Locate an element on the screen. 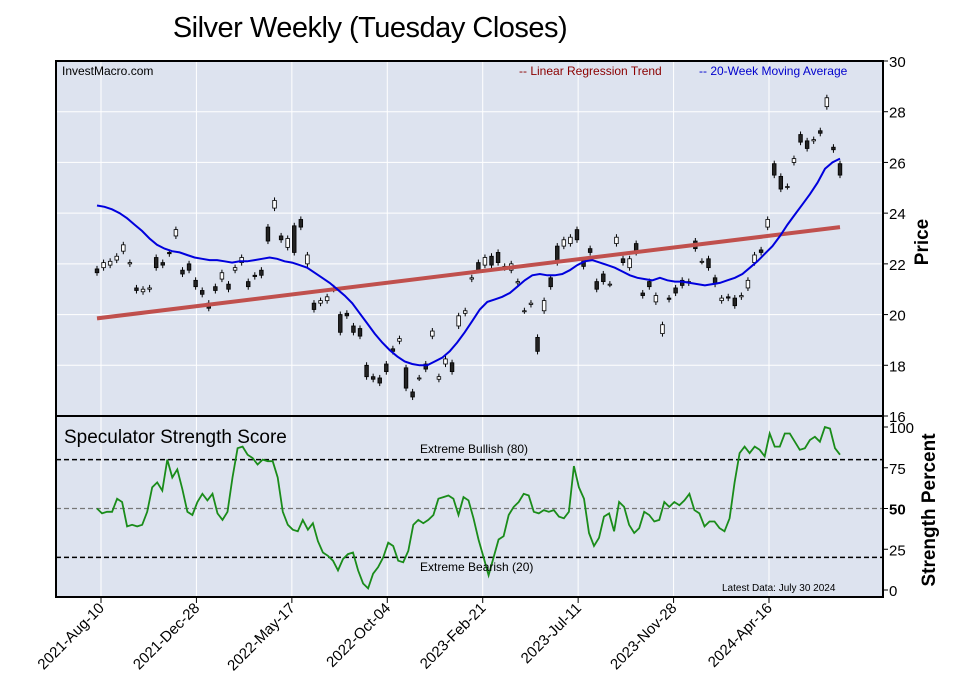 The image size is (957, 694). price-y-tick-label: 26 is located at coordinates (897, 163).